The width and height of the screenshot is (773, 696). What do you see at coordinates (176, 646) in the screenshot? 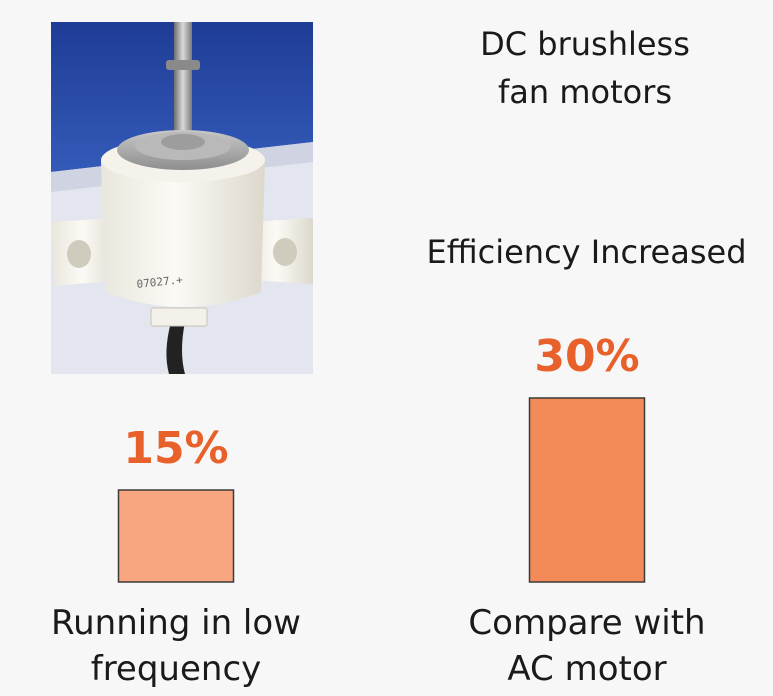
I see `category-label-low-frequency: Running in low frequency` at bounding box center [176, 646].